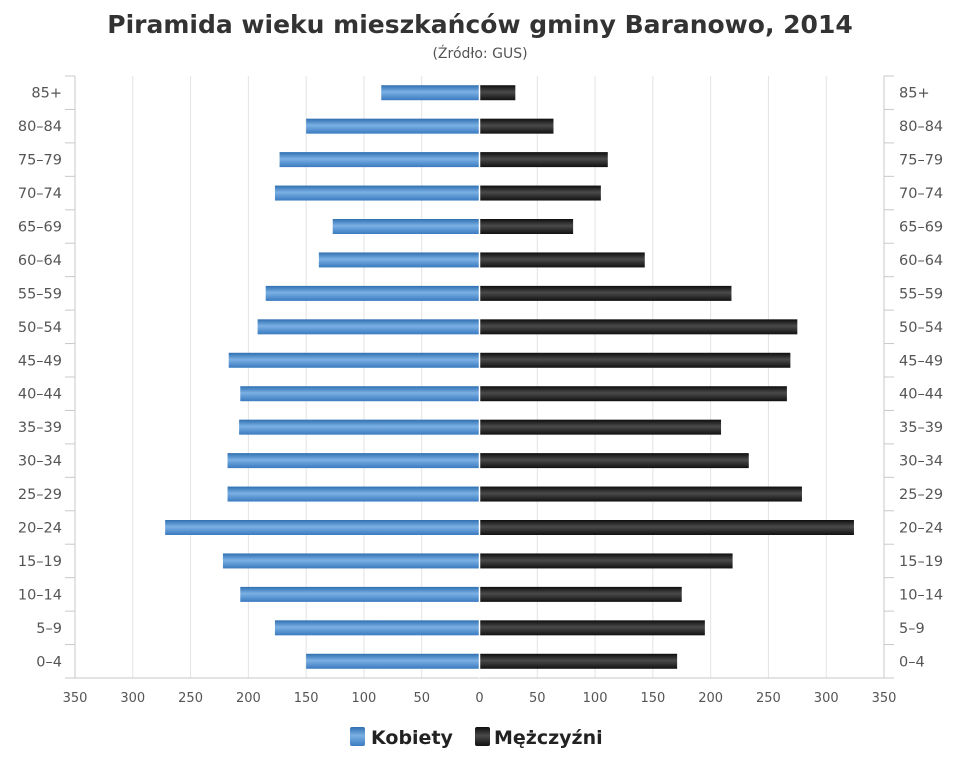  What do you see at coordinates (921, 328) in the screenshot?
I see `y-label-right: 50–54` at bounding box center [921, 328].